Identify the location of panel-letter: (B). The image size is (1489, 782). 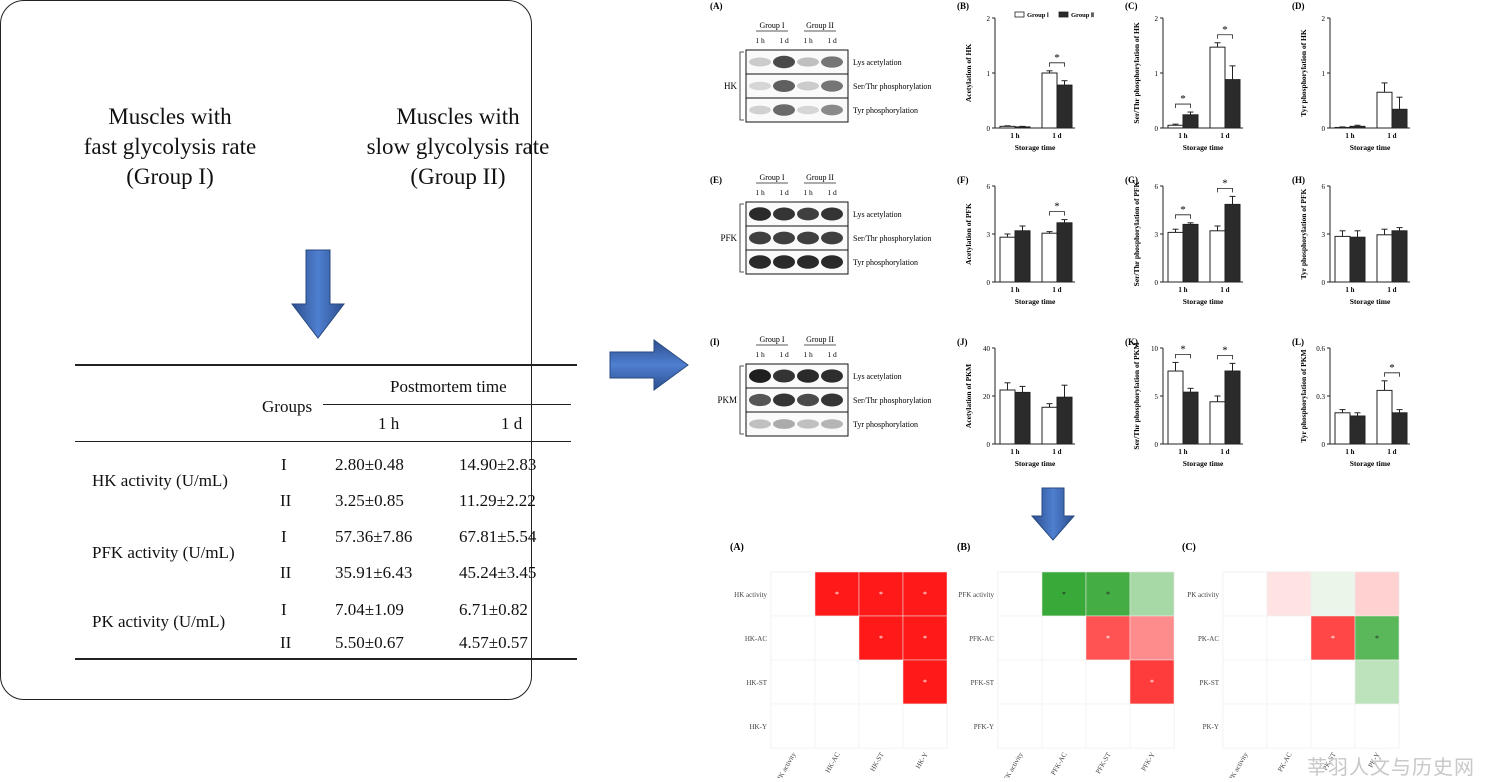
(963, 547).